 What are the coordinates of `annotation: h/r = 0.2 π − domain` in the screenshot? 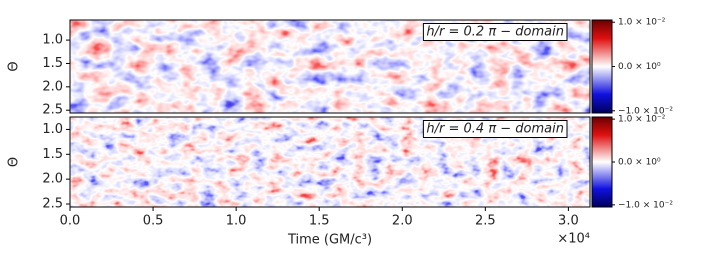 It's located at (495, 32).